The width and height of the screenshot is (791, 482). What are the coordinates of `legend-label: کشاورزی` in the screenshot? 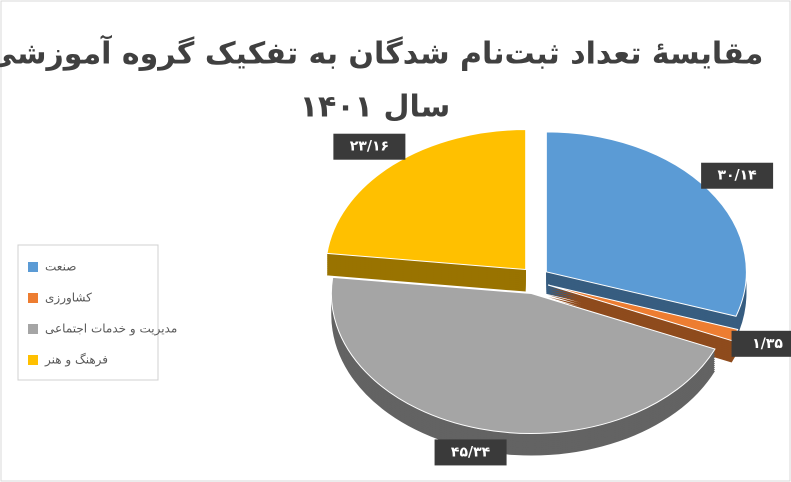 It's located at (68, 298).